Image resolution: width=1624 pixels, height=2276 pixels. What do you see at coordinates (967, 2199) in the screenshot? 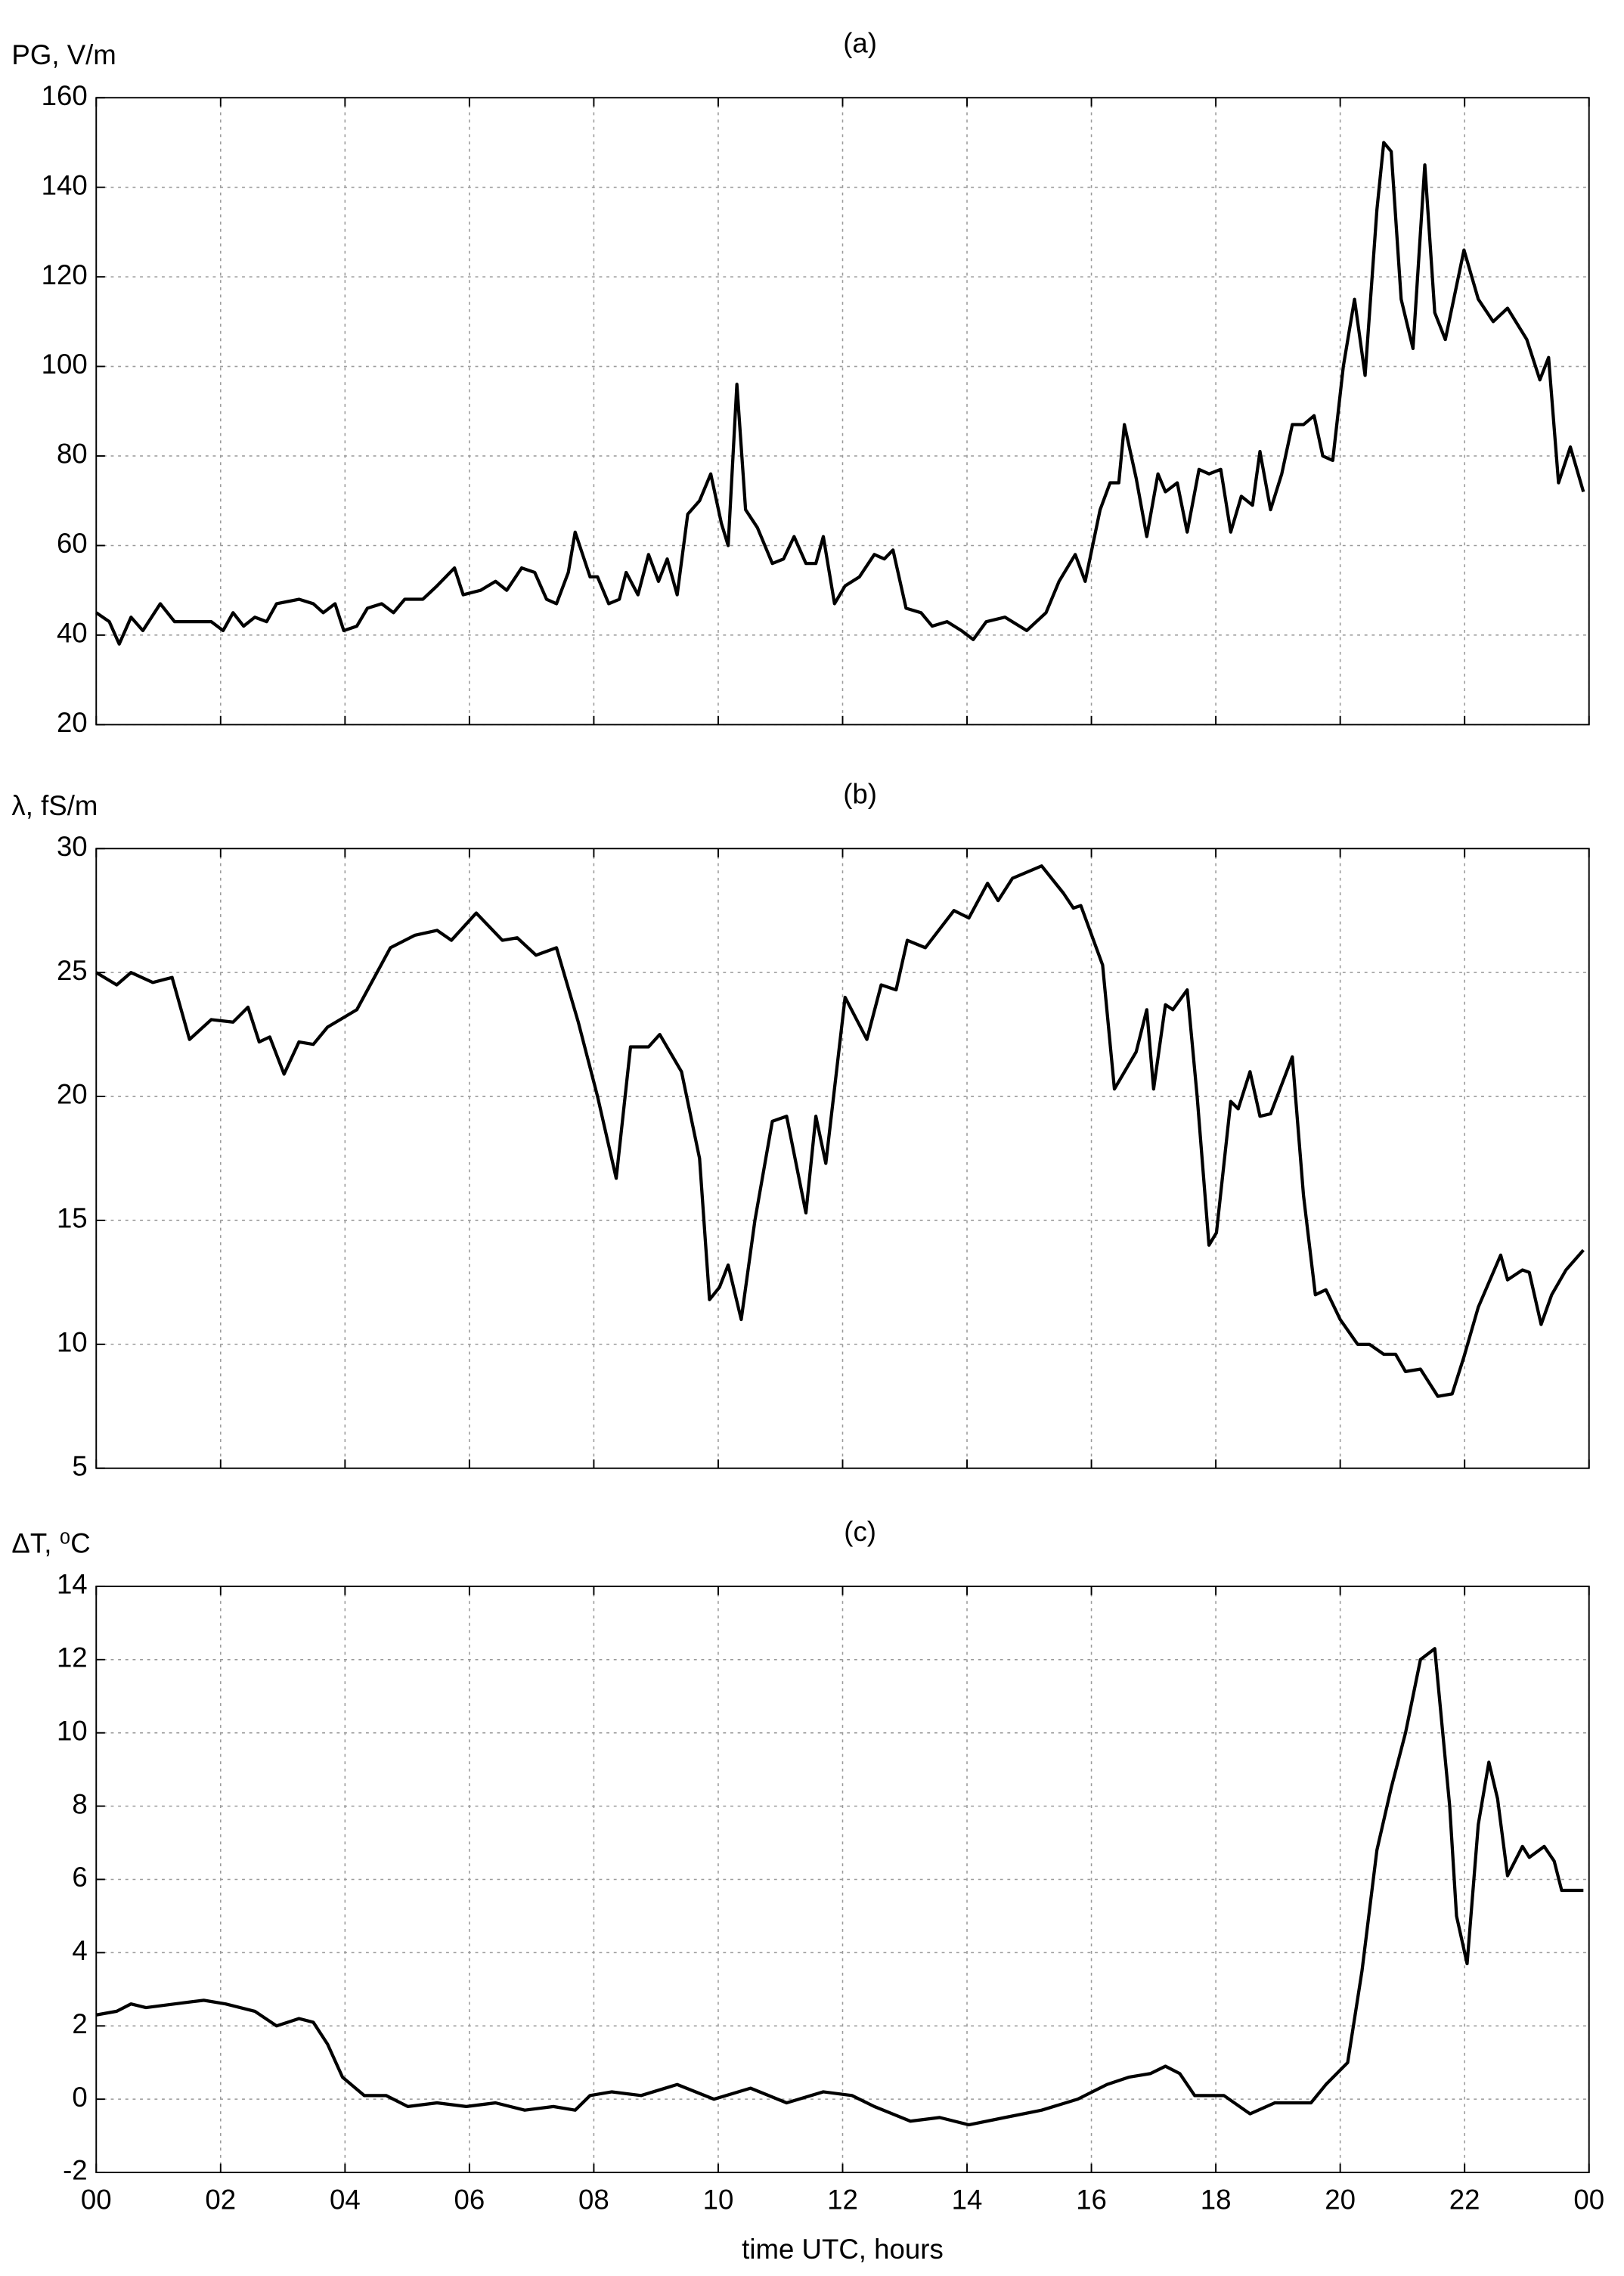
I see `x-tick-label: 14` at bounding box center [967, 2199].